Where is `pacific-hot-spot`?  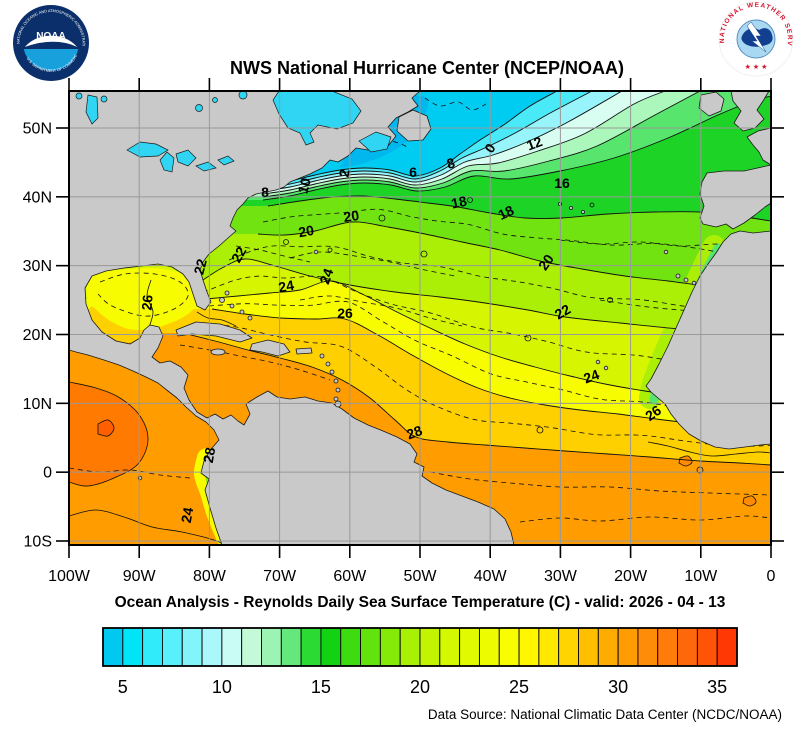 pacific-hot-spot is located at coordinates (106, 428).